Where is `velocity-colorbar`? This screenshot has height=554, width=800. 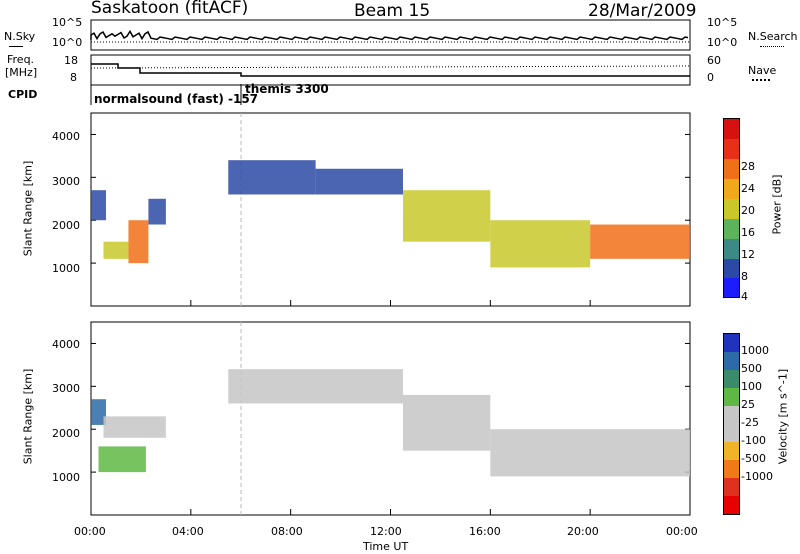 velocity-colorbar is located at coordinates (731, 424).